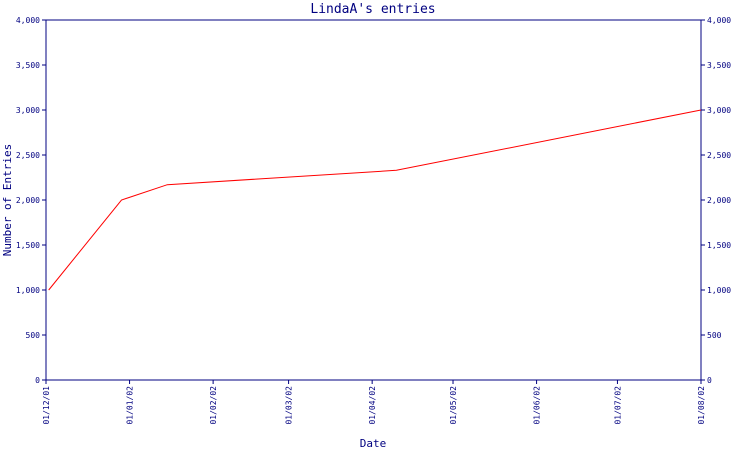 This screenshot has height=450, width=750. Describe the element at coordinates (28, 20) in the screenshot. I see `y-tick-label-left: 4,000` at that location.